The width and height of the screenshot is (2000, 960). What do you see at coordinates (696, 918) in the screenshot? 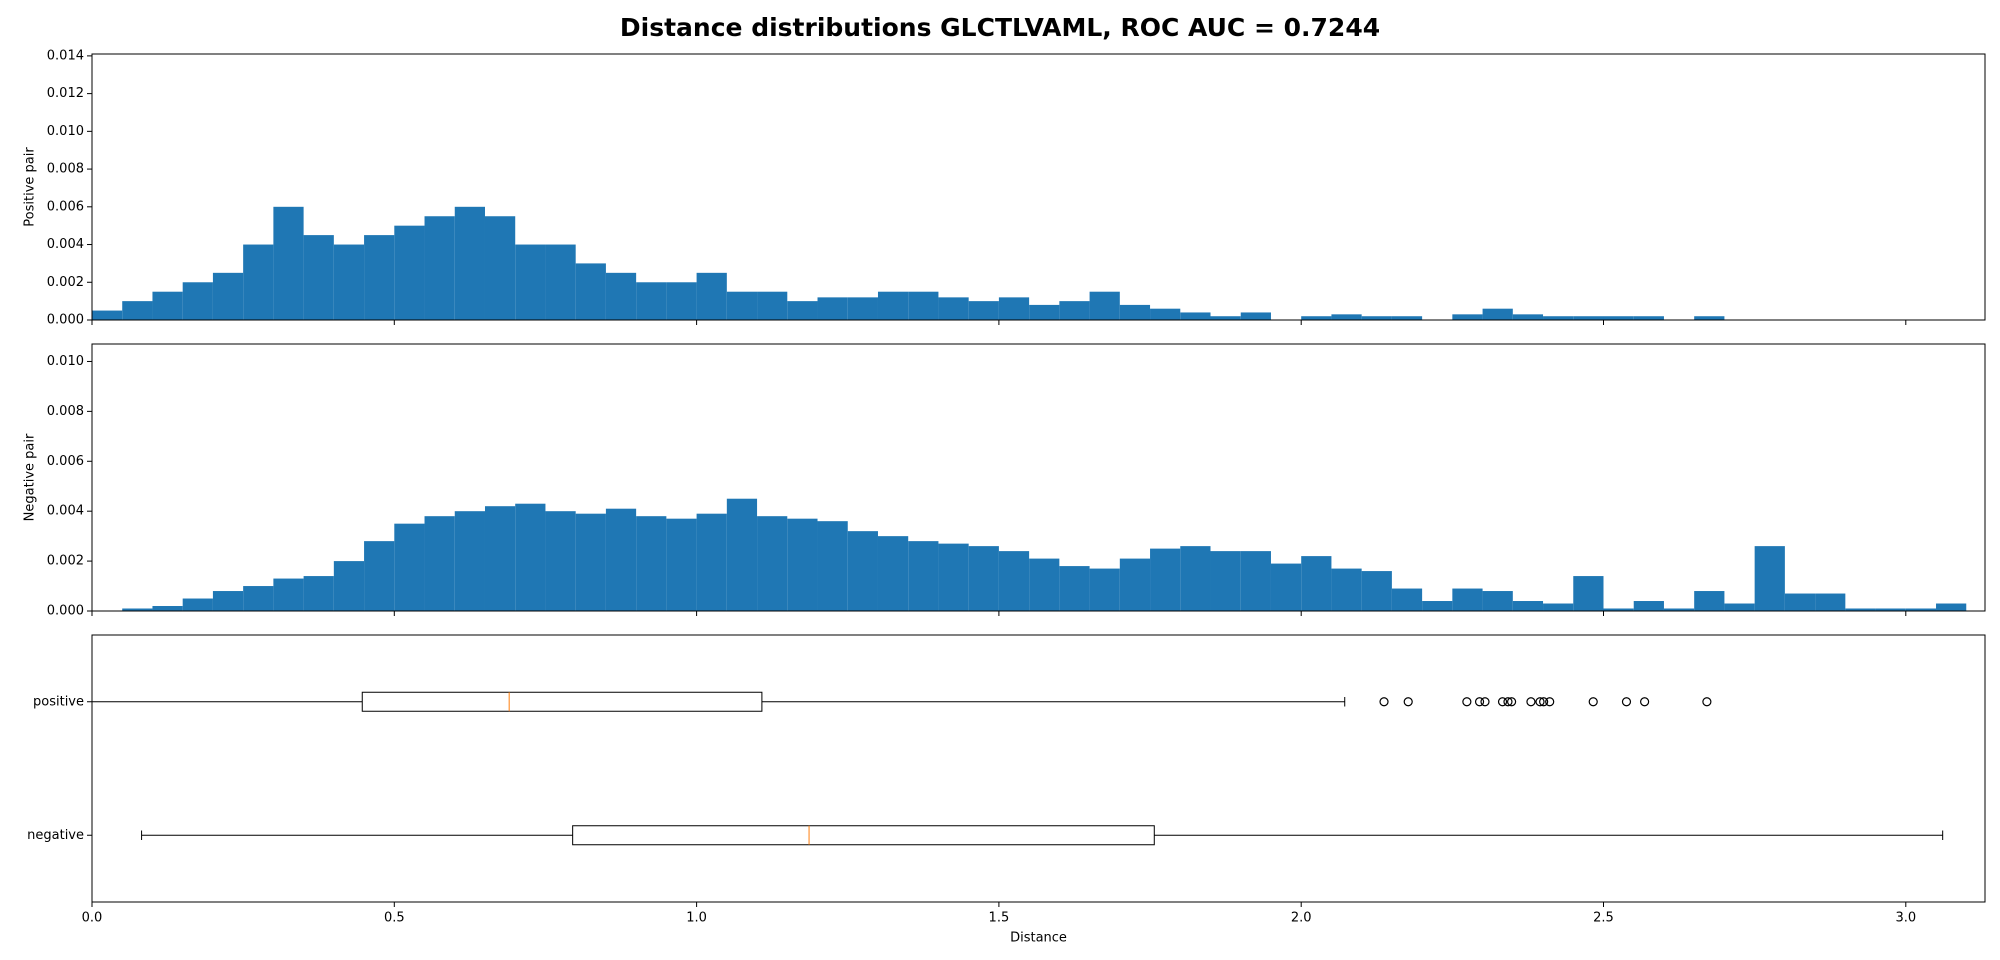
I see `x-tick-label: 1.0` at bounding box center [696, 918].